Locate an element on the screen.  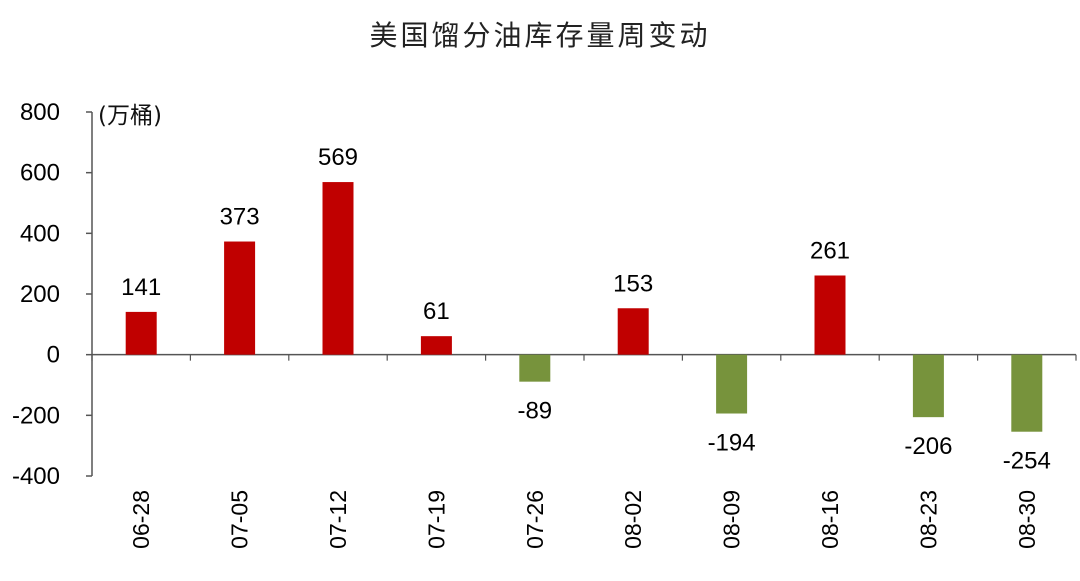
data-label: -254 is located at coordinates (1027, 461).